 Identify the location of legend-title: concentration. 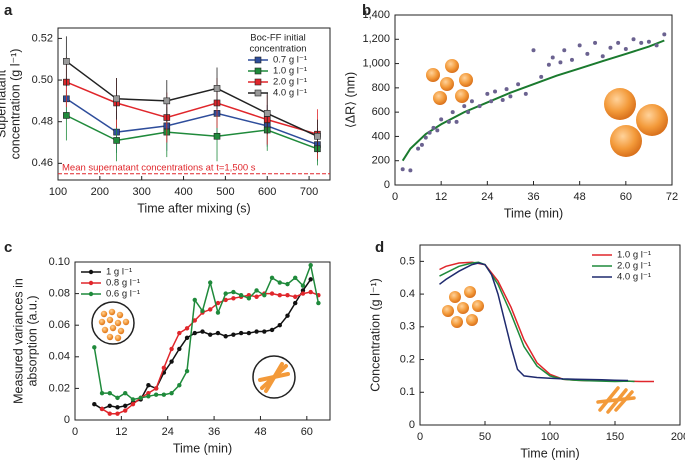
(277, 49).